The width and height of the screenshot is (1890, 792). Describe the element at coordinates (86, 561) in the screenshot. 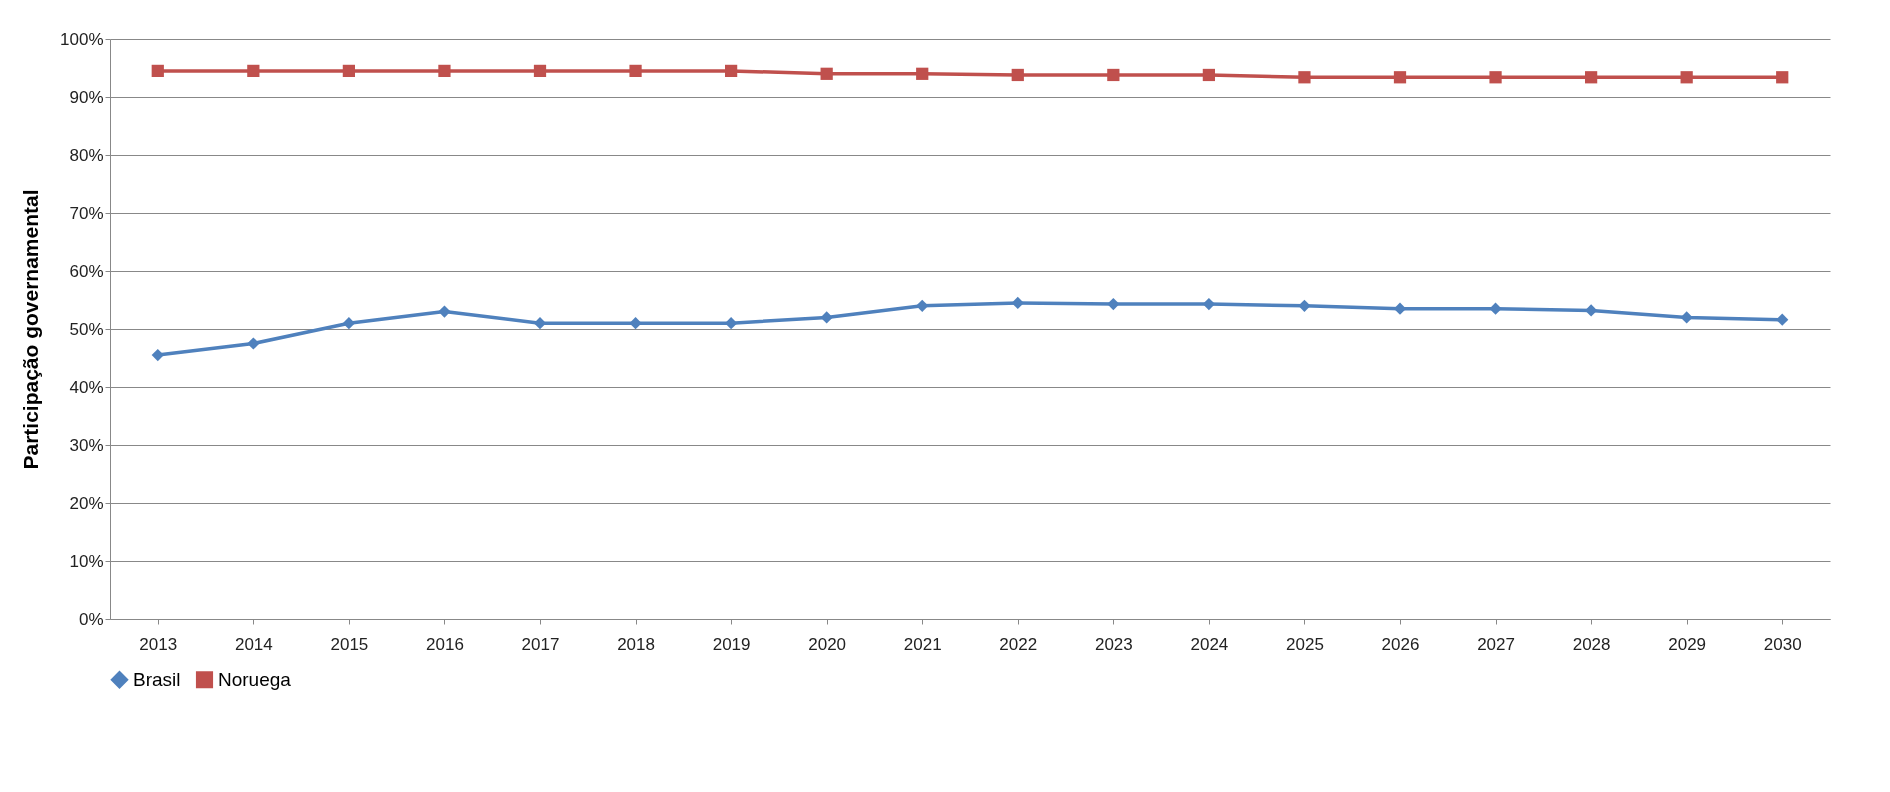

I see `y-tick-label: 10%` at that location.